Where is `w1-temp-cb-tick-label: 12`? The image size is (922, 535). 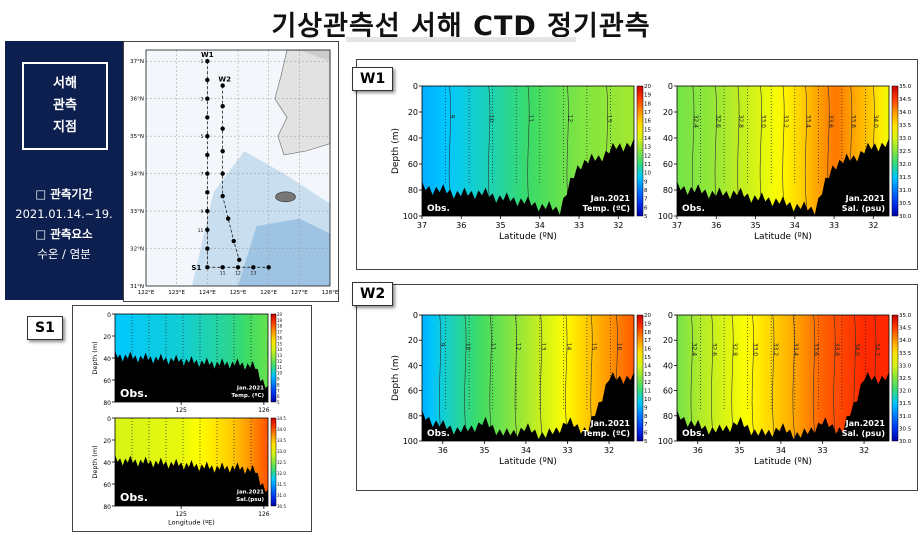 w1-temp-cb-tick-label: 12 is located at coordinates (647, 156).